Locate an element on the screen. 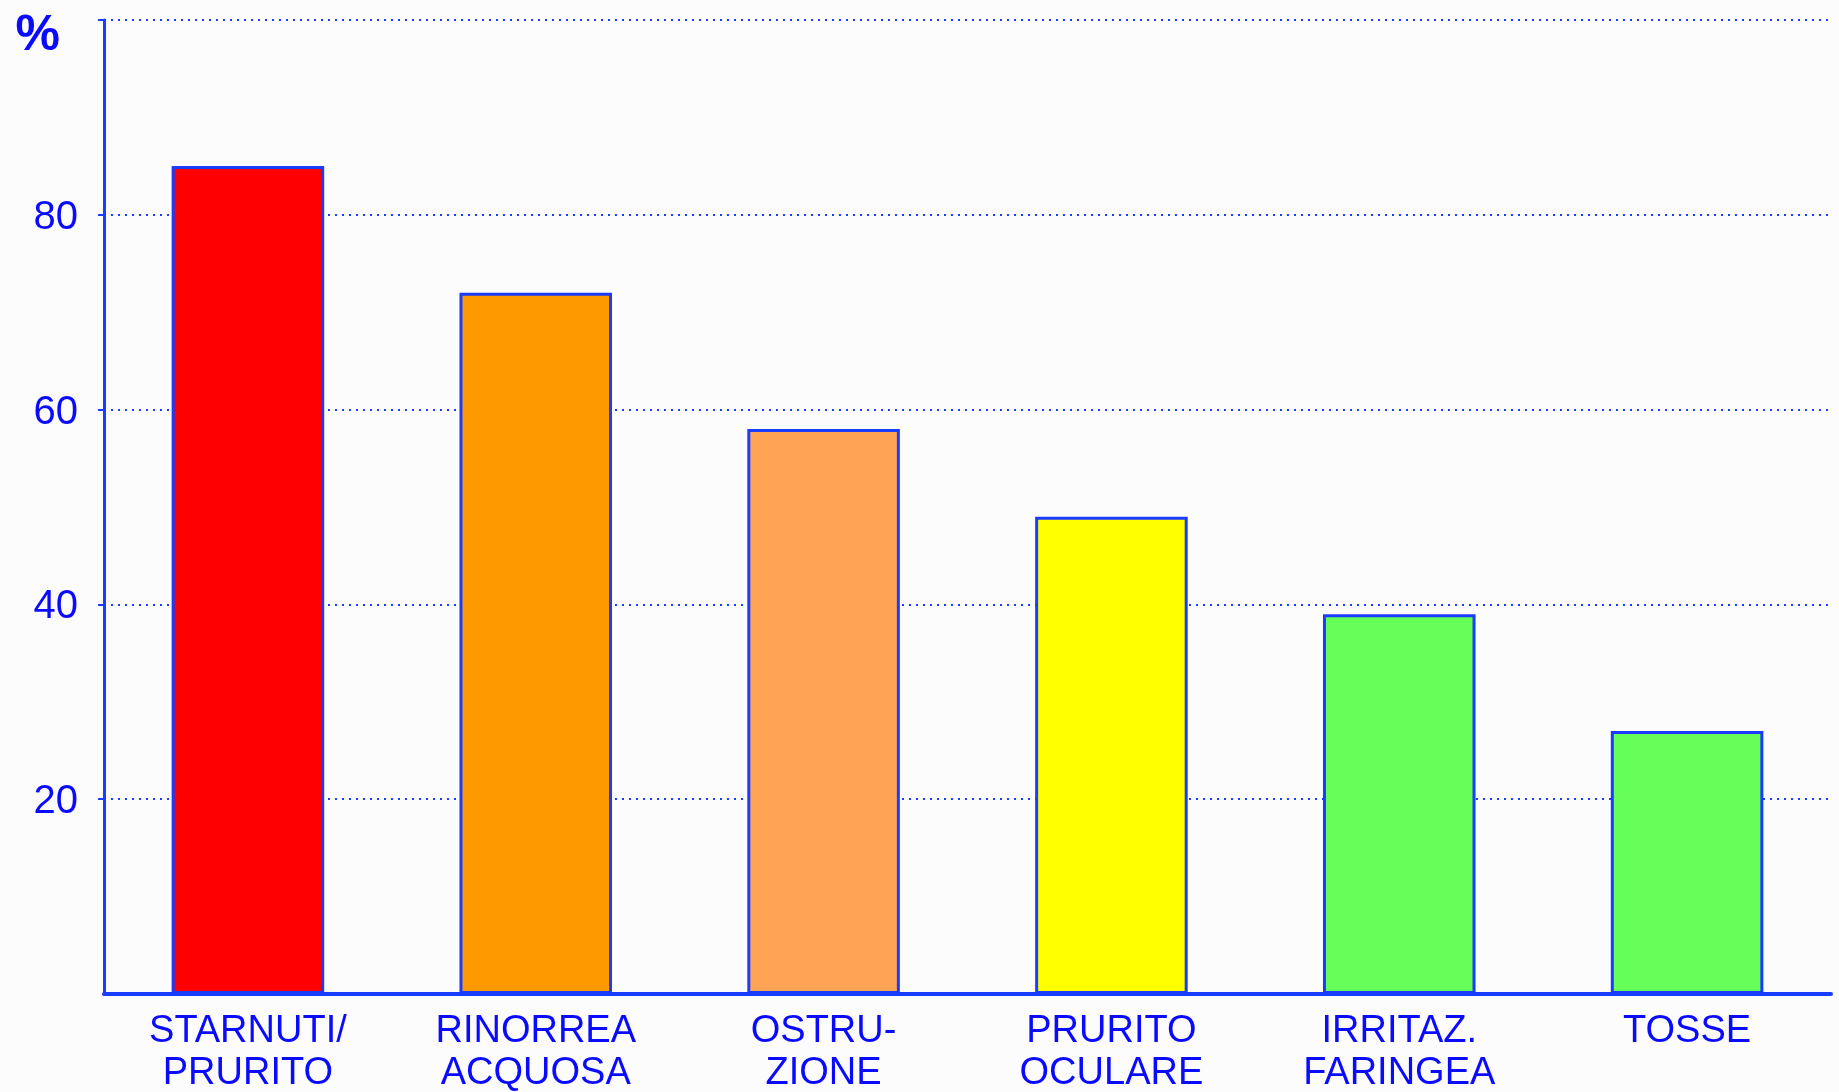  x-tick-label: PRURITO OCULARE is located at coordinates (1111, 1050).